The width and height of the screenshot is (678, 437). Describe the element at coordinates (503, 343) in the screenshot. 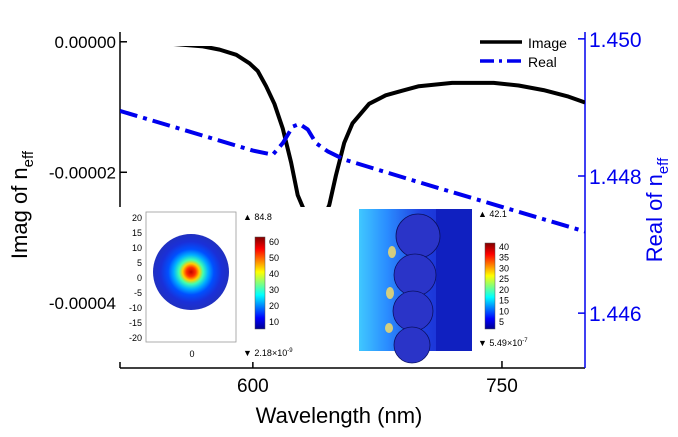

I see `inset-right-min-label: ▼ 5.49×10-7` at that location.